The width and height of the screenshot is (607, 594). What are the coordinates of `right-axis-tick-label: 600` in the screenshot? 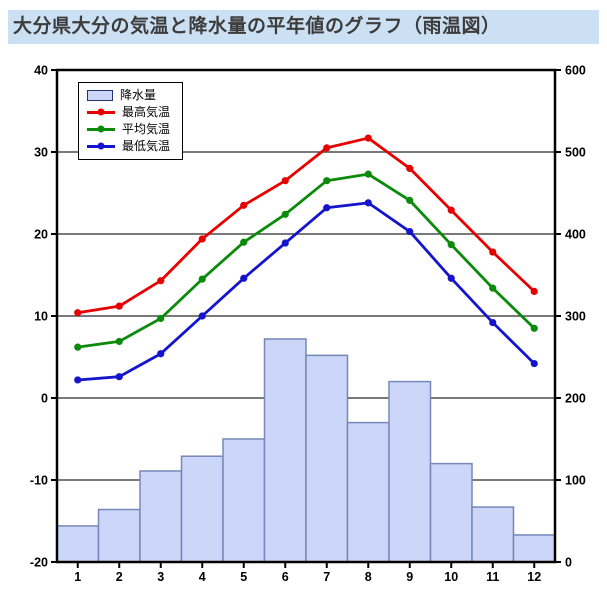 It's located at (575, 71).